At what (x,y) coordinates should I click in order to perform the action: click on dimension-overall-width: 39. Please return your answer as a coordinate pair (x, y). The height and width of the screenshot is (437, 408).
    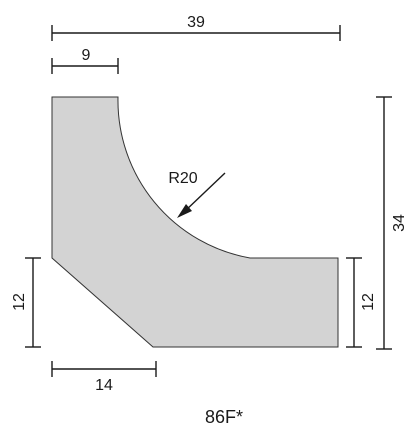
    Looking at the image, I should click on (196, 27).